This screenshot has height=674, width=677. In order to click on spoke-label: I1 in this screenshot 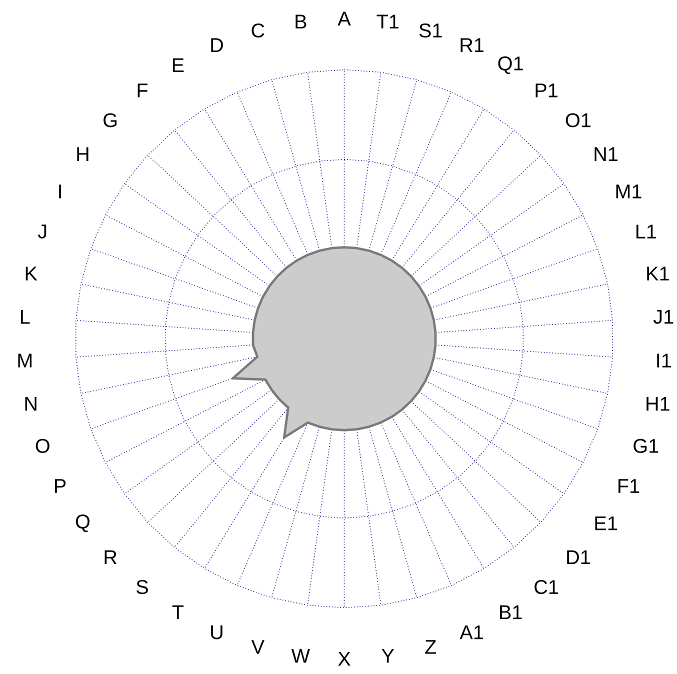, I will do `click(664, 361)`.